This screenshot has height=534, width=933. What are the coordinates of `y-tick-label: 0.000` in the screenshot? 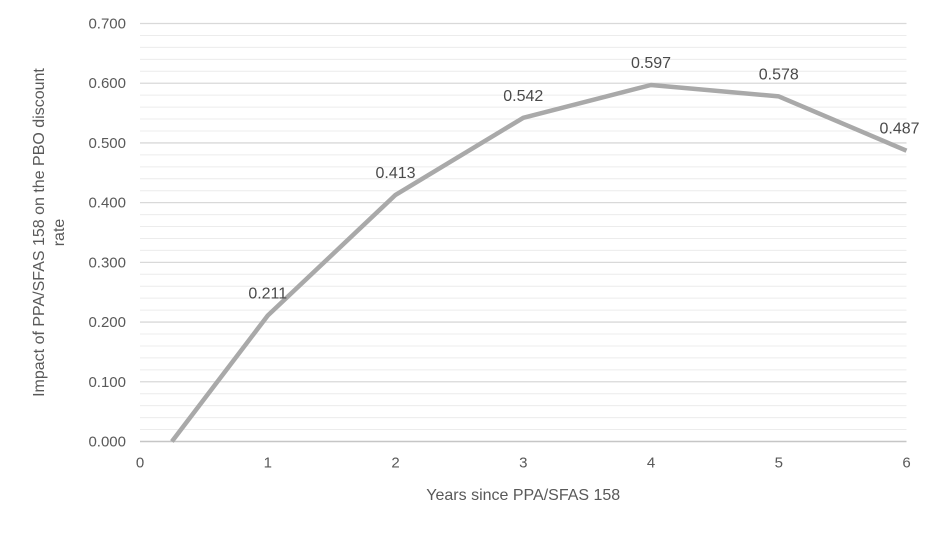 It's located at (107, 442).